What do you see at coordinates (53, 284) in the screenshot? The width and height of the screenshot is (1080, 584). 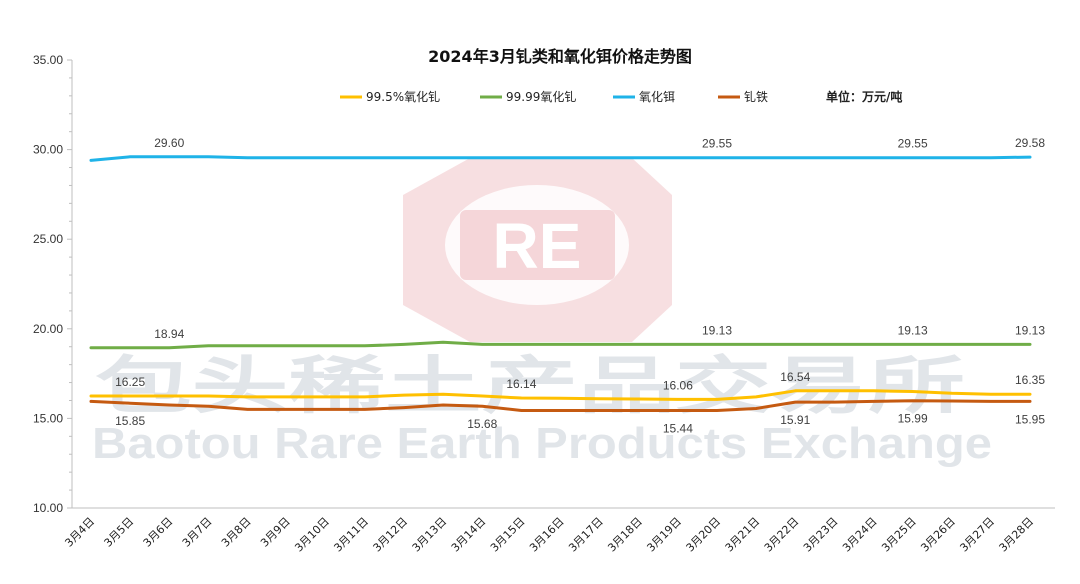 I see `y-axis: 10.00 15.00 20.00 25.00 30.00 35.00` at bounding box center [53, 284].